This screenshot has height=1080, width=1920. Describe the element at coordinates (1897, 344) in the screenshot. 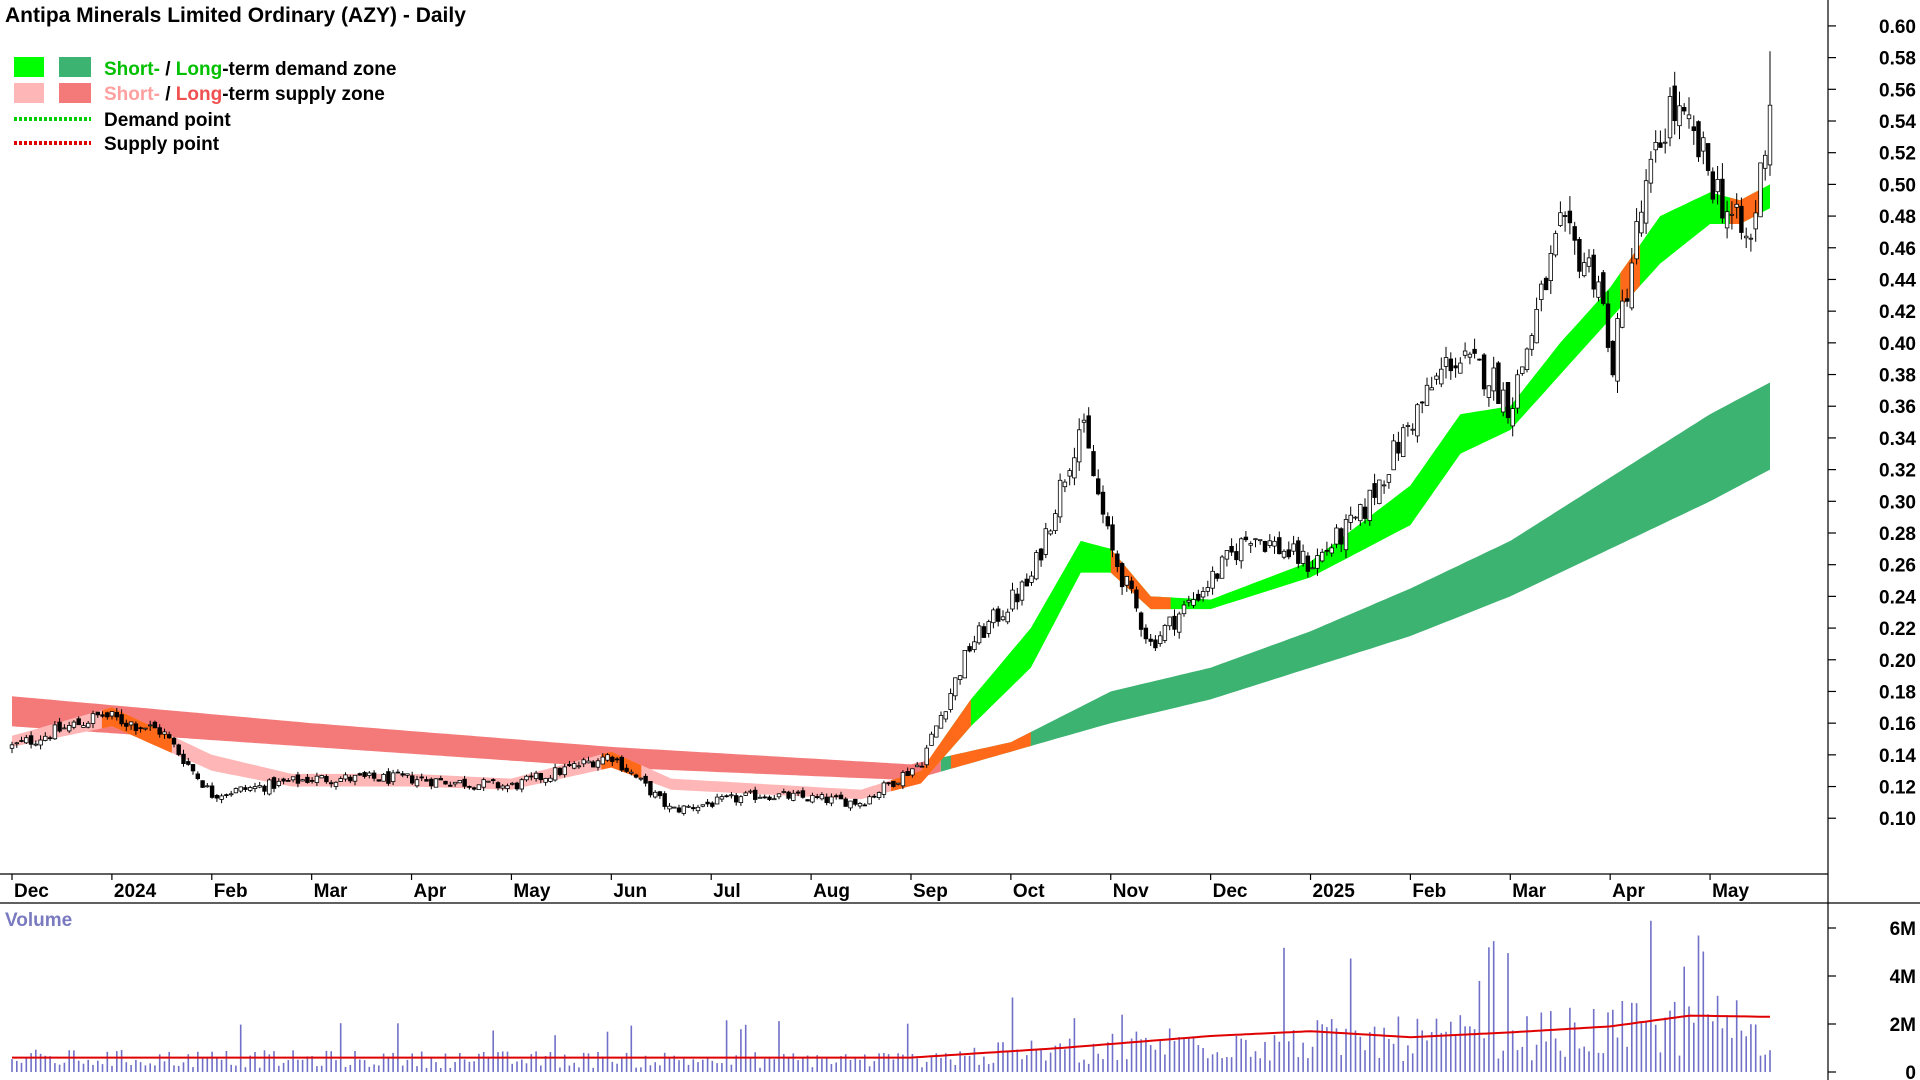

I see `y-tick-label: 0.40` at that location.